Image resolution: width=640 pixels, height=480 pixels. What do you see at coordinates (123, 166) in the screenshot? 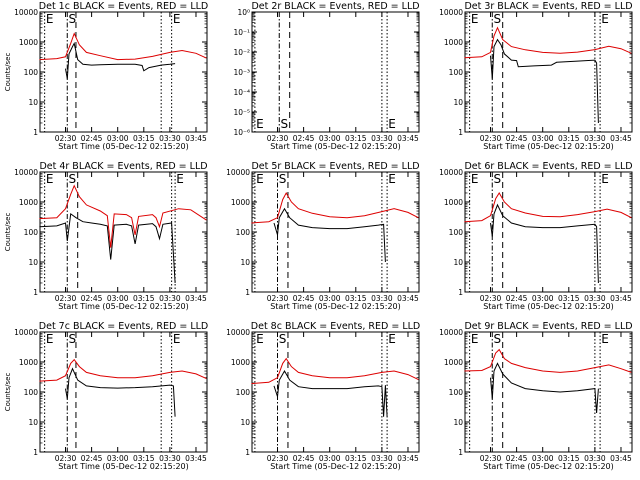
I see `panel-title: Det 4r BLACK = Events, RED = LLD` at bounding box center [123, 166].